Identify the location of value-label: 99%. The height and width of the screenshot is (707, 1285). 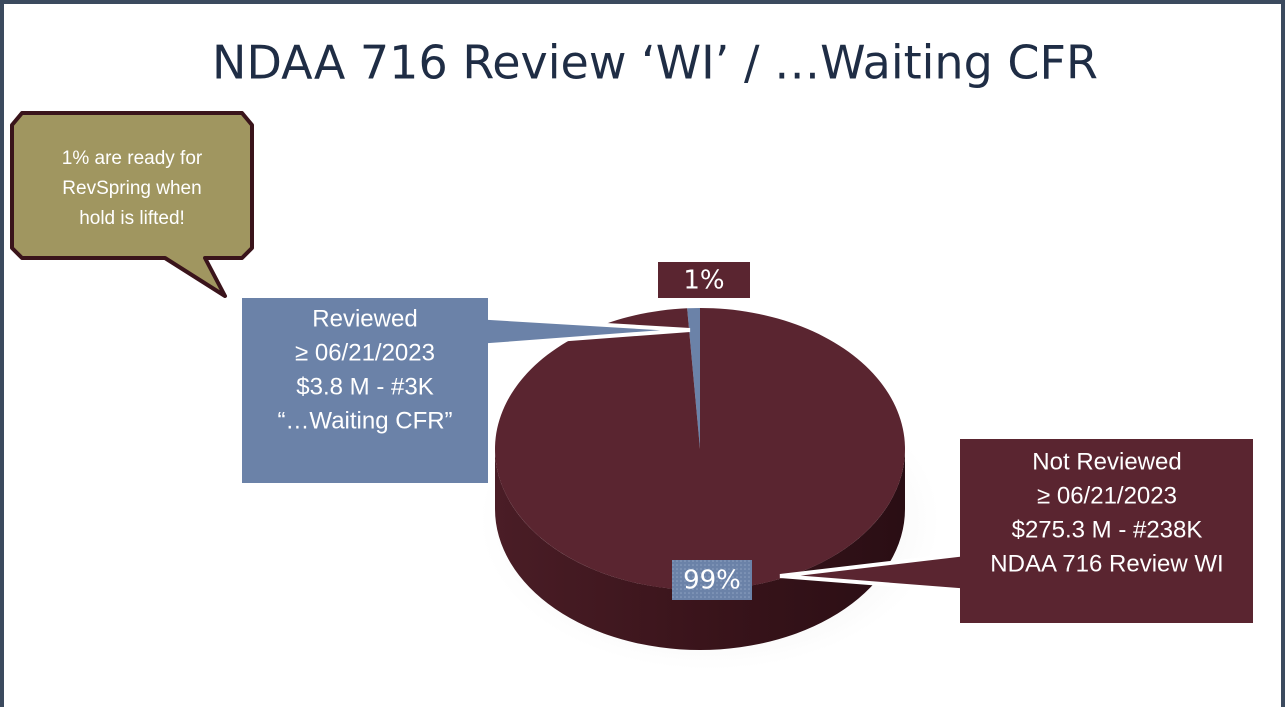
(712, 581).